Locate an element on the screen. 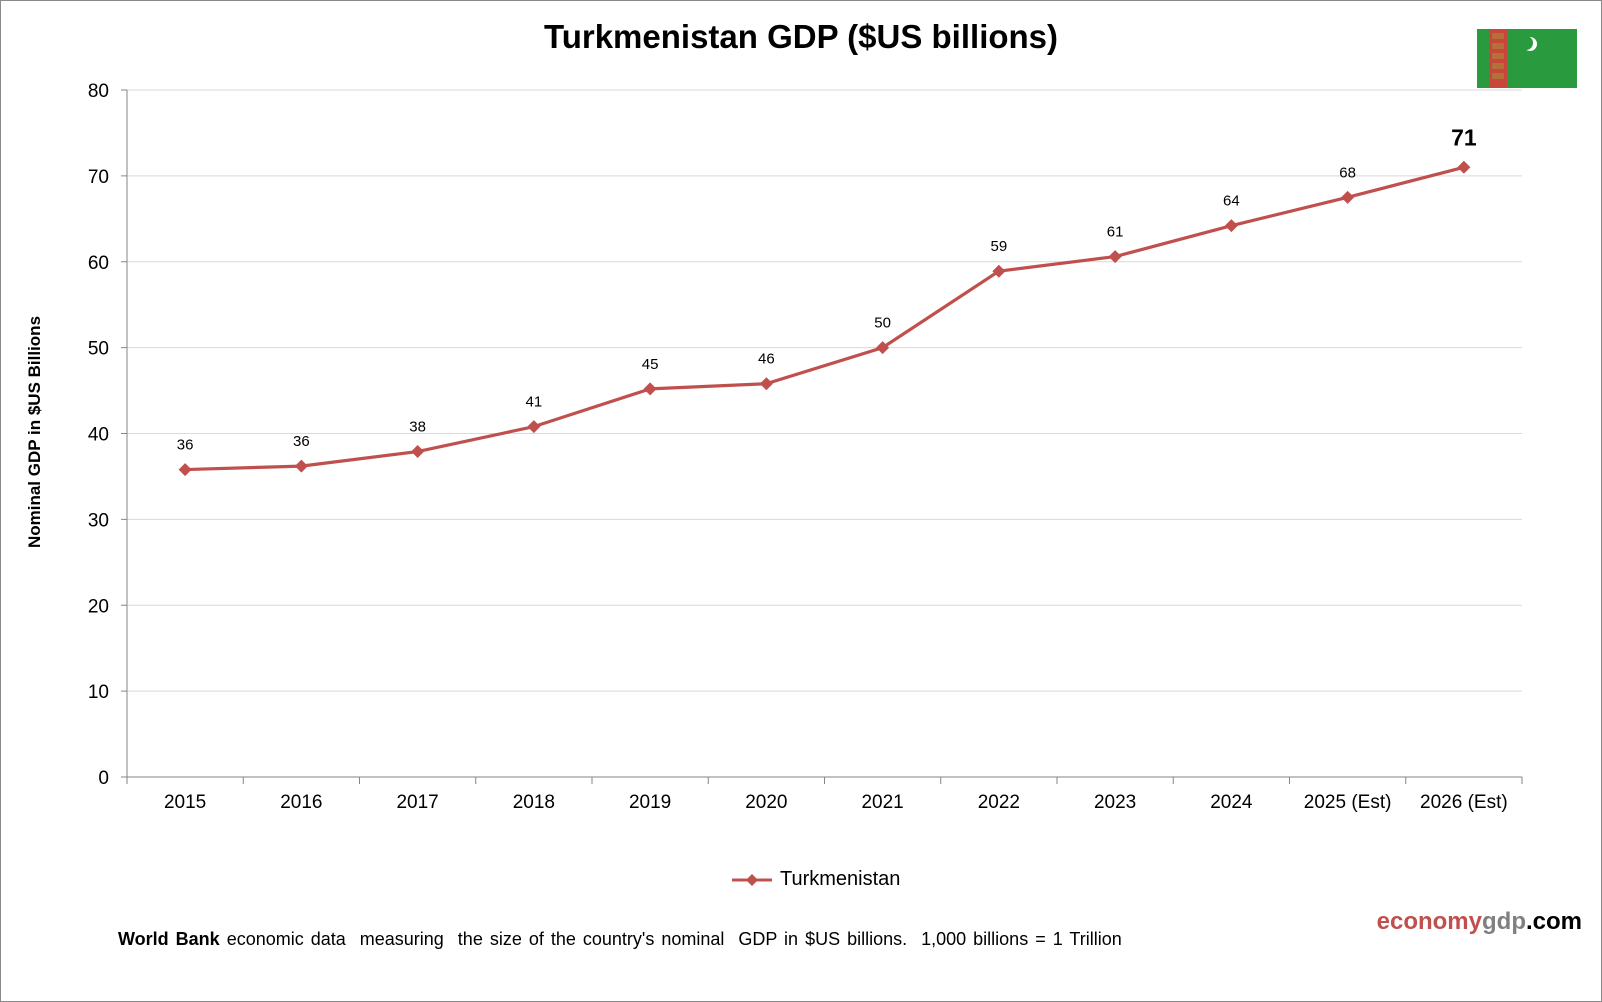  data-label: 45 is located at coordinates (650, 364).